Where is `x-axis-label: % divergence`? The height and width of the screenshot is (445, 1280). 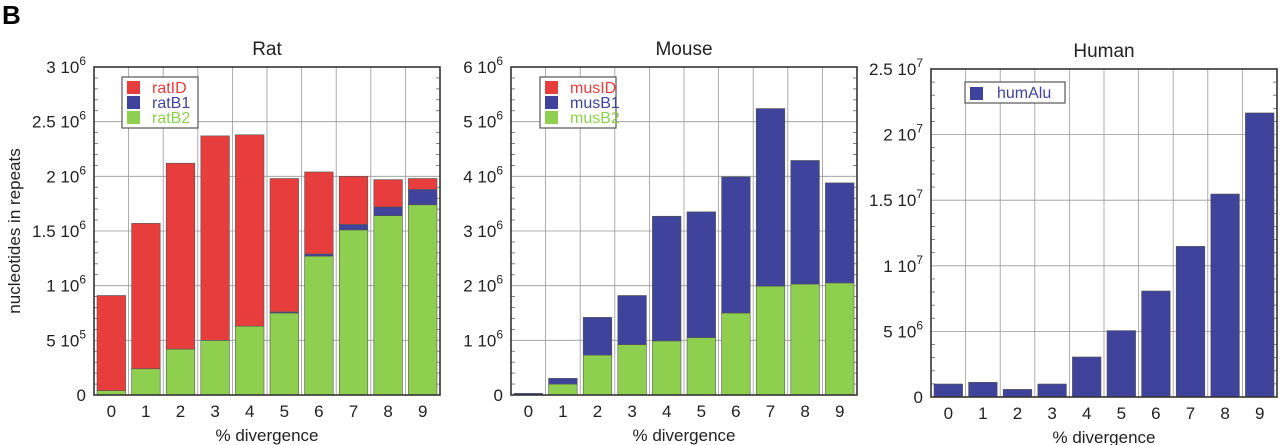
x-axis-label: % divergence is located at coordinates (683, 435).